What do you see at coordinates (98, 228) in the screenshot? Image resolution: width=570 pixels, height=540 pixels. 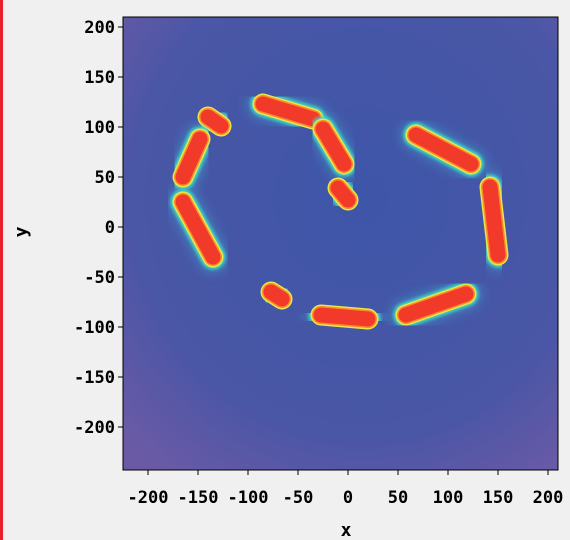 I see `y-axis: 200 150 100 50 0 -50 -100 -150 -200` at bounding box center [98, 228].